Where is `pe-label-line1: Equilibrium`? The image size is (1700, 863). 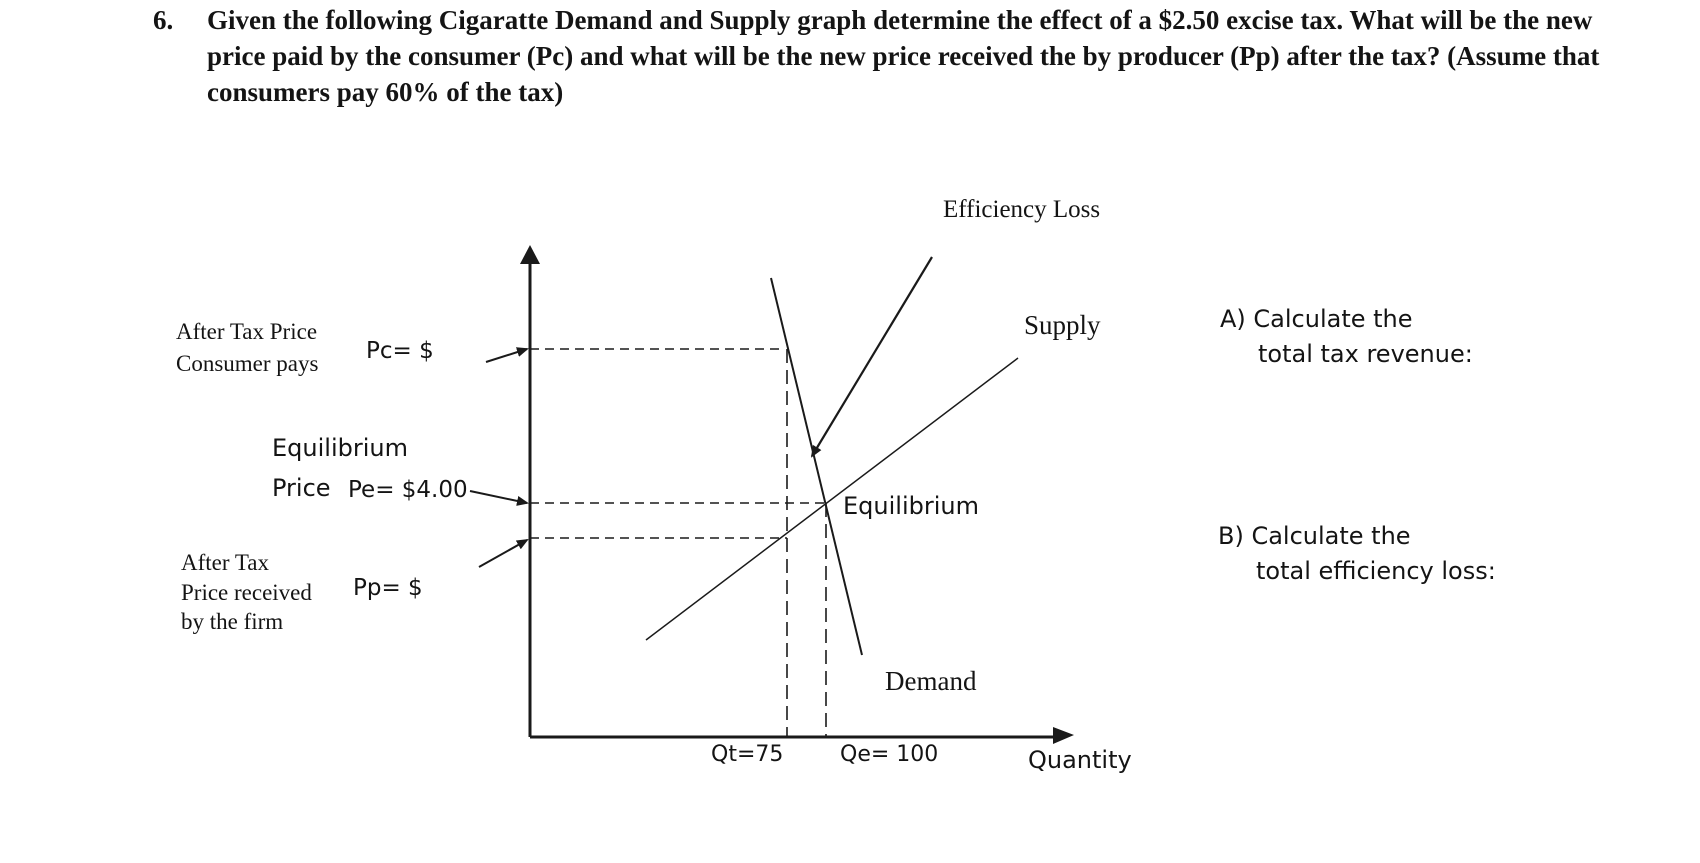
pe-label-line1: Equilibrium is located at coordinates (340, 448).